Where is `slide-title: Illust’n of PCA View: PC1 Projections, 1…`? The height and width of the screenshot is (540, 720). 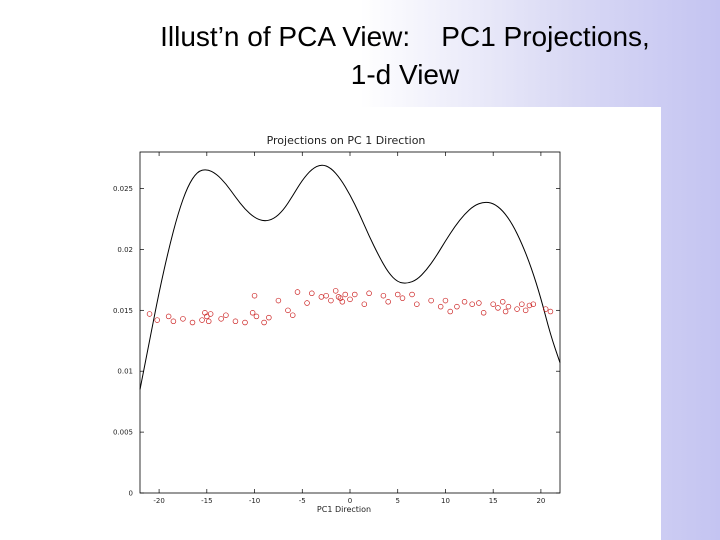 slide-title: Illust’n of PCA View: PC1 Projections, 1… is located at coordinates (390, 56).